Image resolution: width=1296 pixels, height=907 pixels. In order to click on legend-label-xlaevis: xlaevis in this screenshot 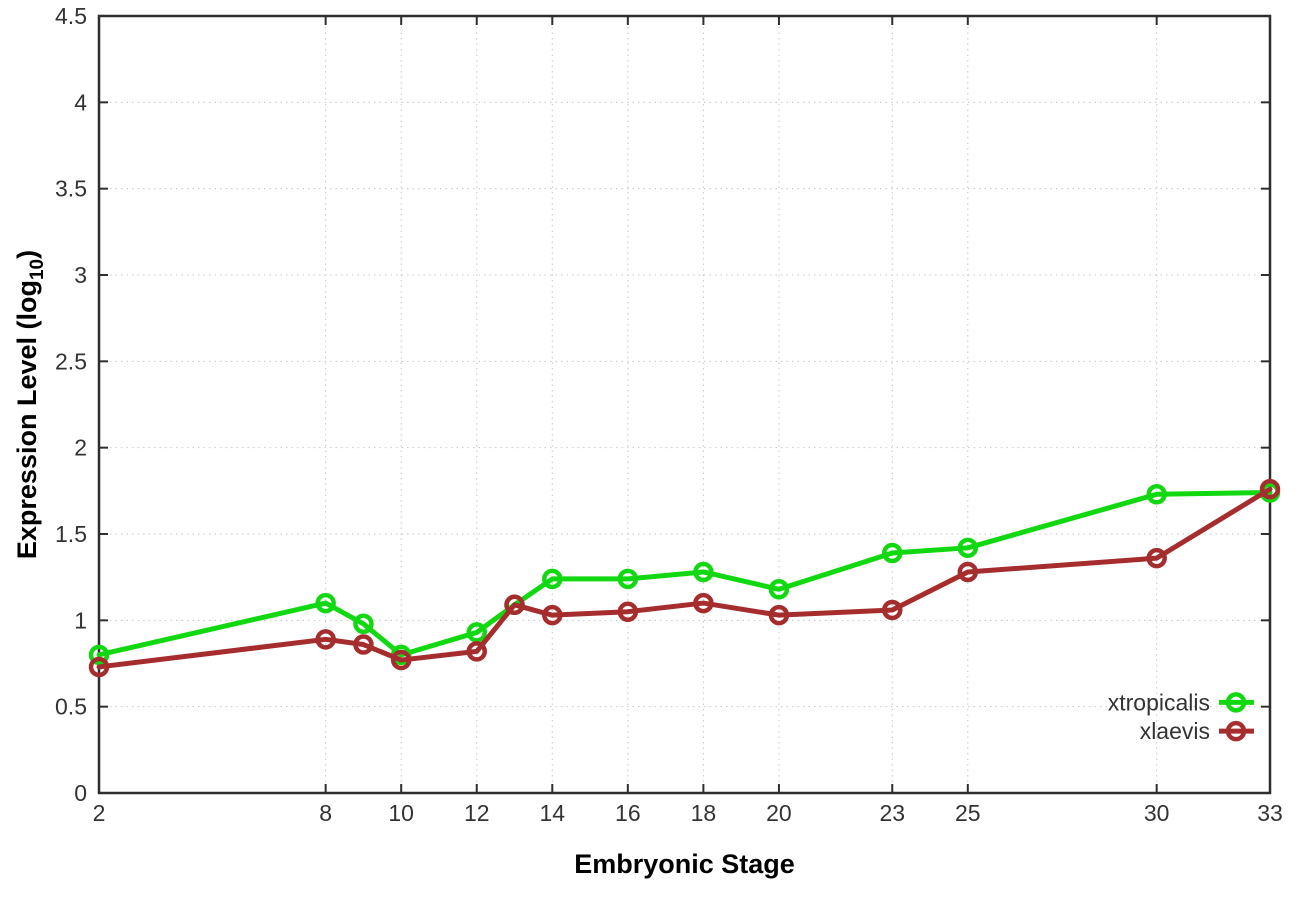, I will do `click(1175, 731)`.